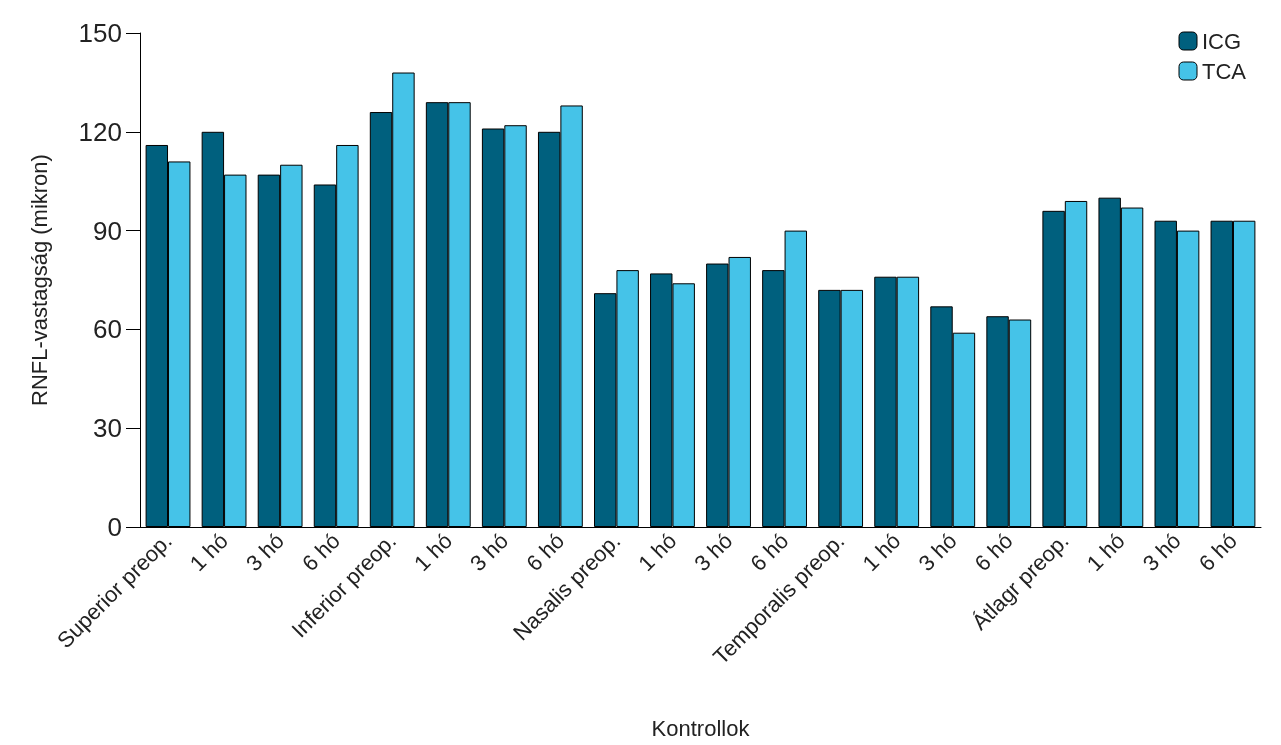 Image resolution: width=1281 pixels, height=745 pixels. I want to click on y-tick-label: 120, so click(100, 131).